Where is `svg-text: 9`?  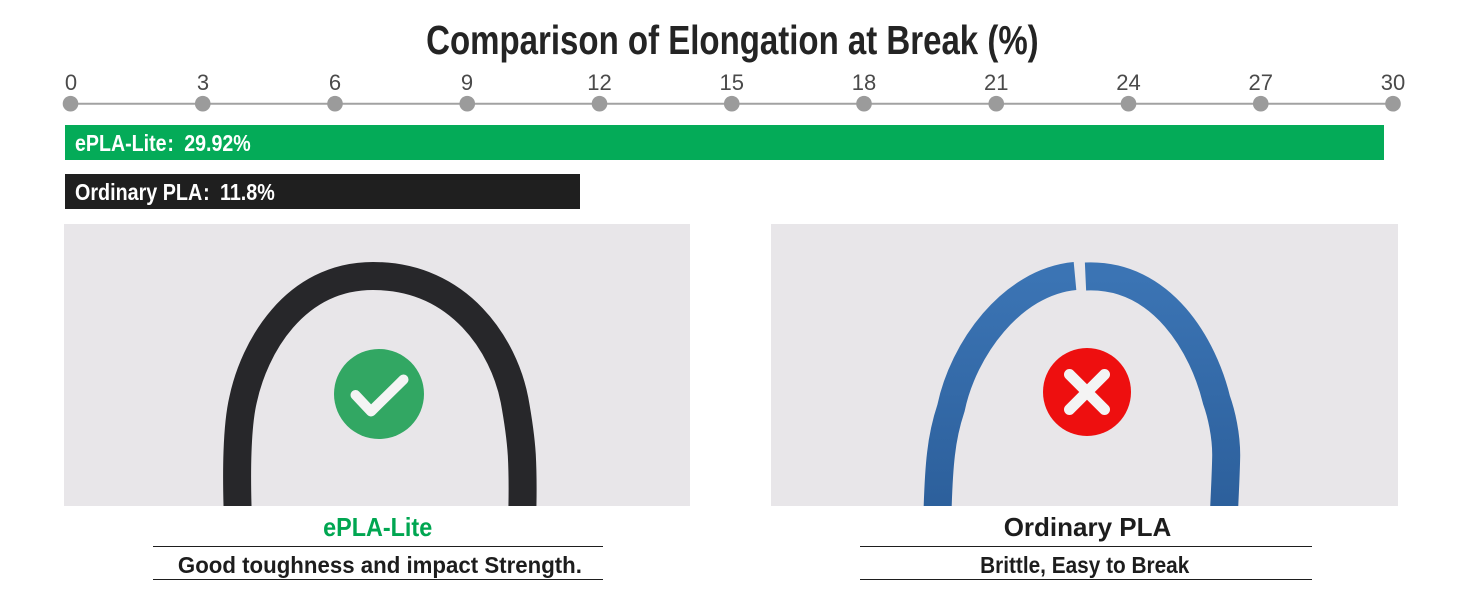 svg-text: 9 is located at coordinates (467, 82).